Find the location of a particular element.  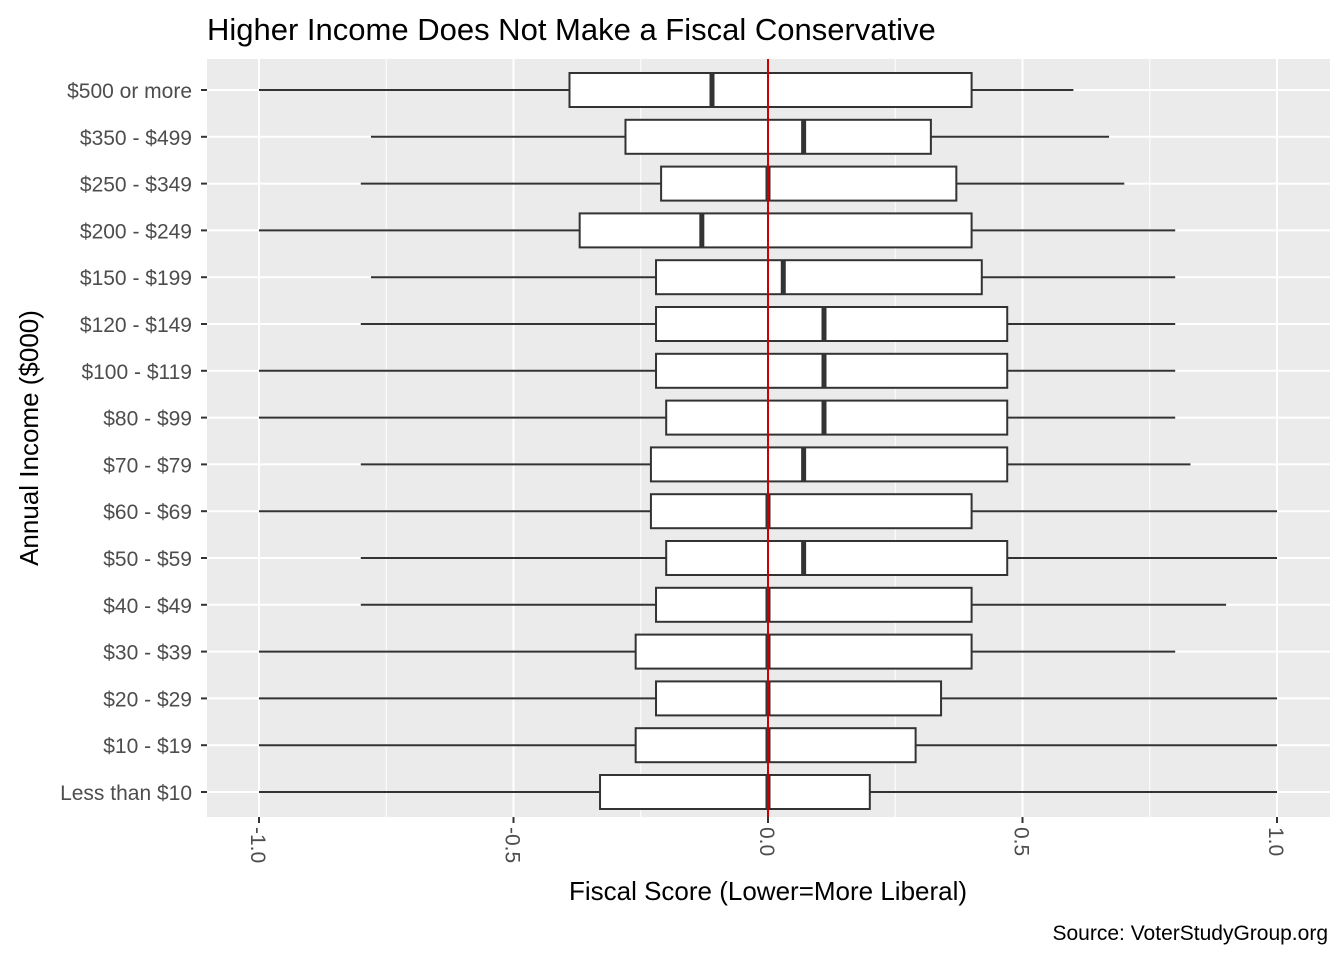

x-tick-label: 1.0 is located at coordinates (1275, 841).